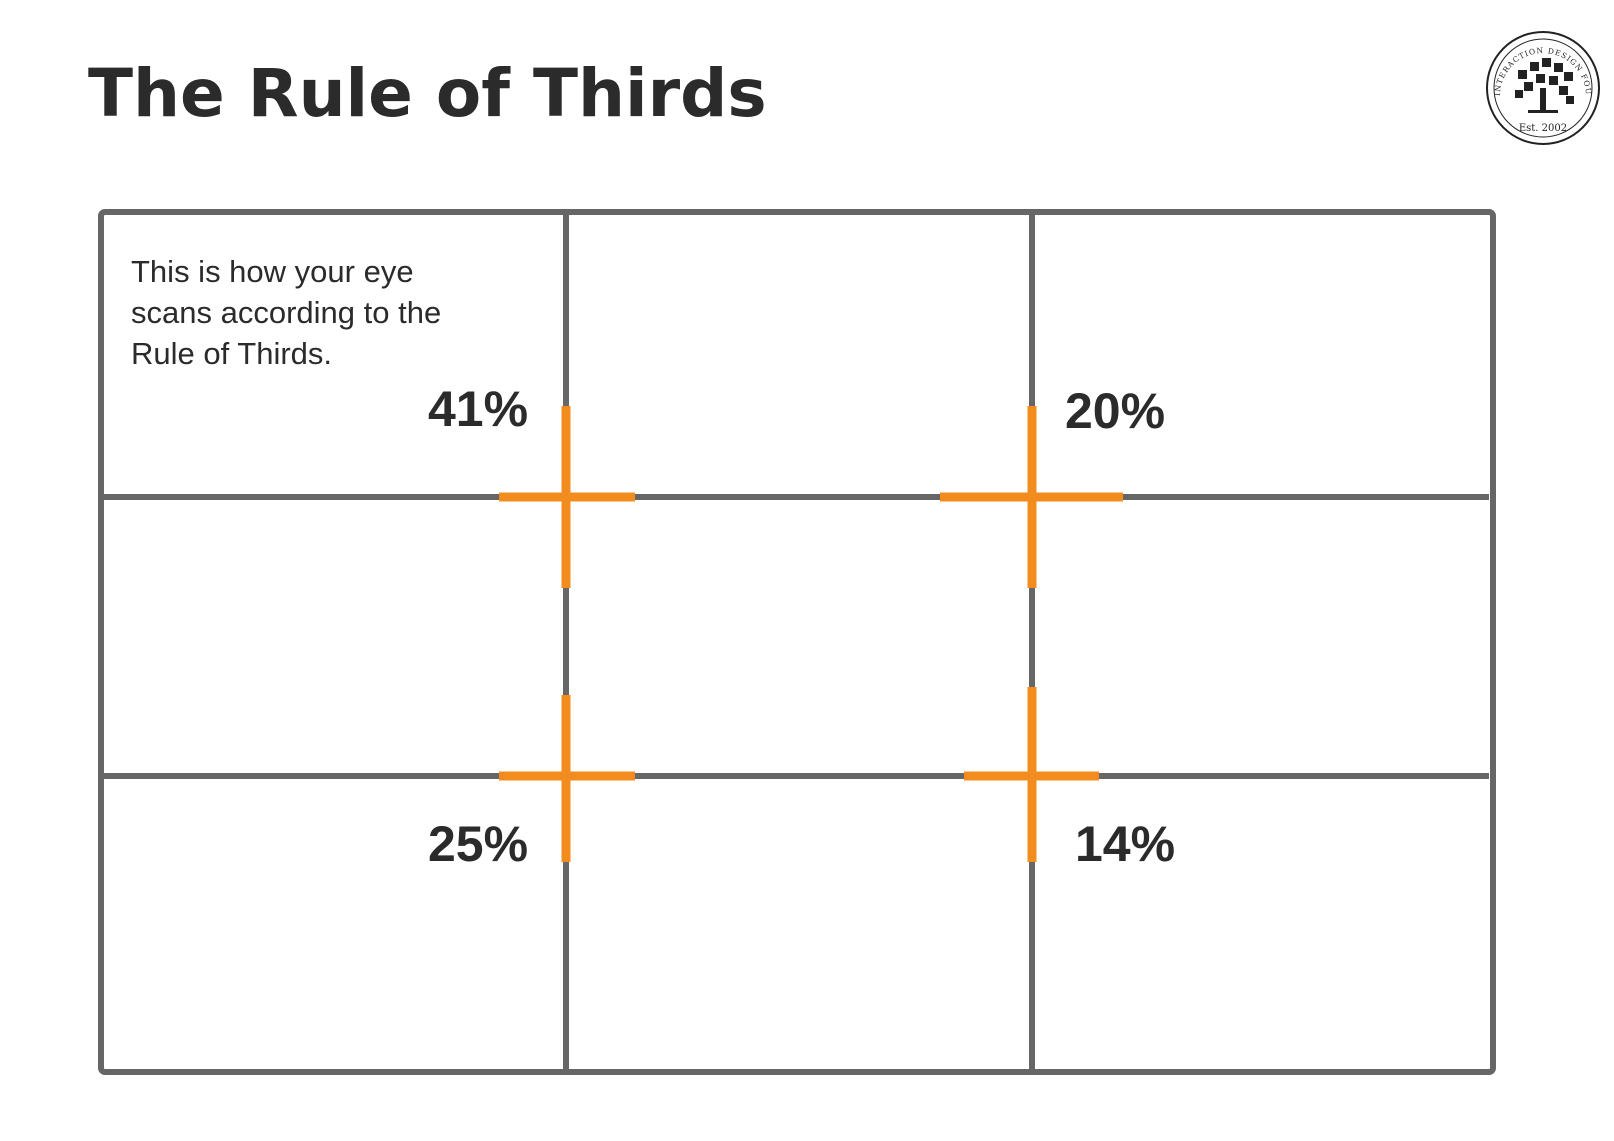 This screenshot has height=1141, width=1614. I want to click on title: The Rule of Thirds, so click(427, 93).